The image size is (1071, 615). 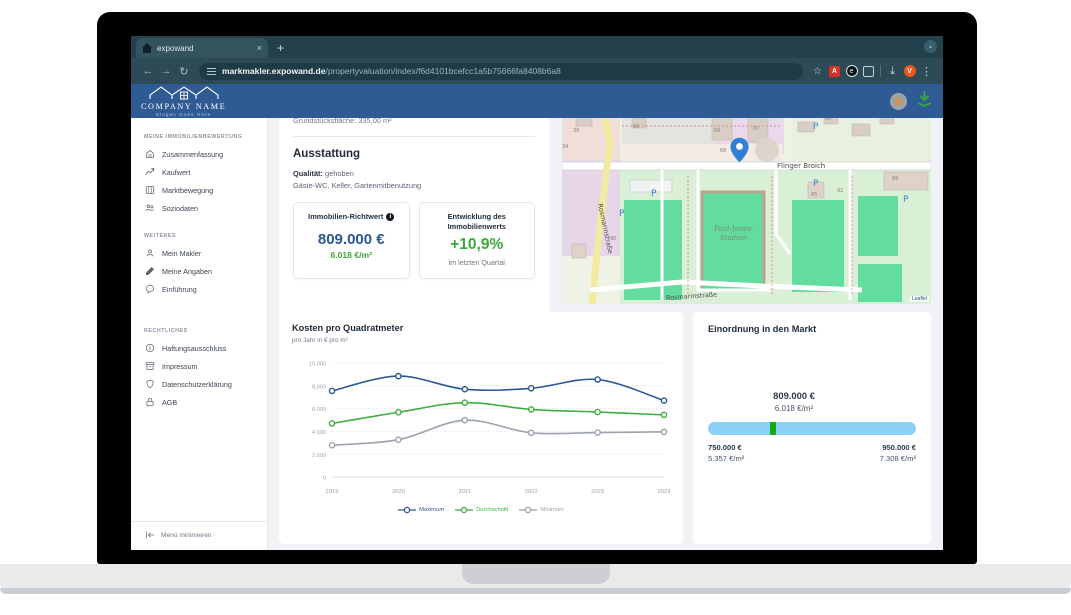 What do you see at coordinates (199, 271) in the screenshot?
I see `sidebar-item-meine-angaben: Meine Angaben` at bounding box center [199, 271].